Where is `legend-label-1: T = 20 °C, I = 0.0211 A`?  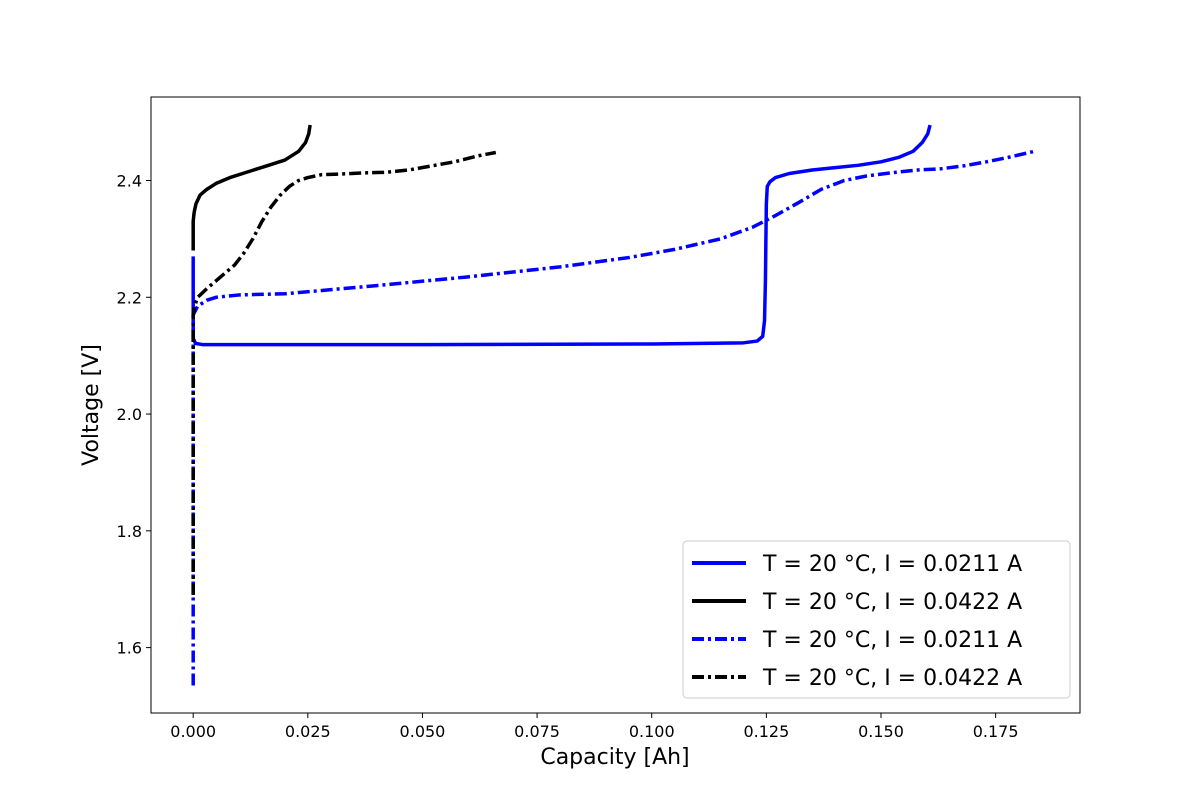
legend-label-1: T = 20 °C, I = 0.0211 A is located at coordinates (892, 564).